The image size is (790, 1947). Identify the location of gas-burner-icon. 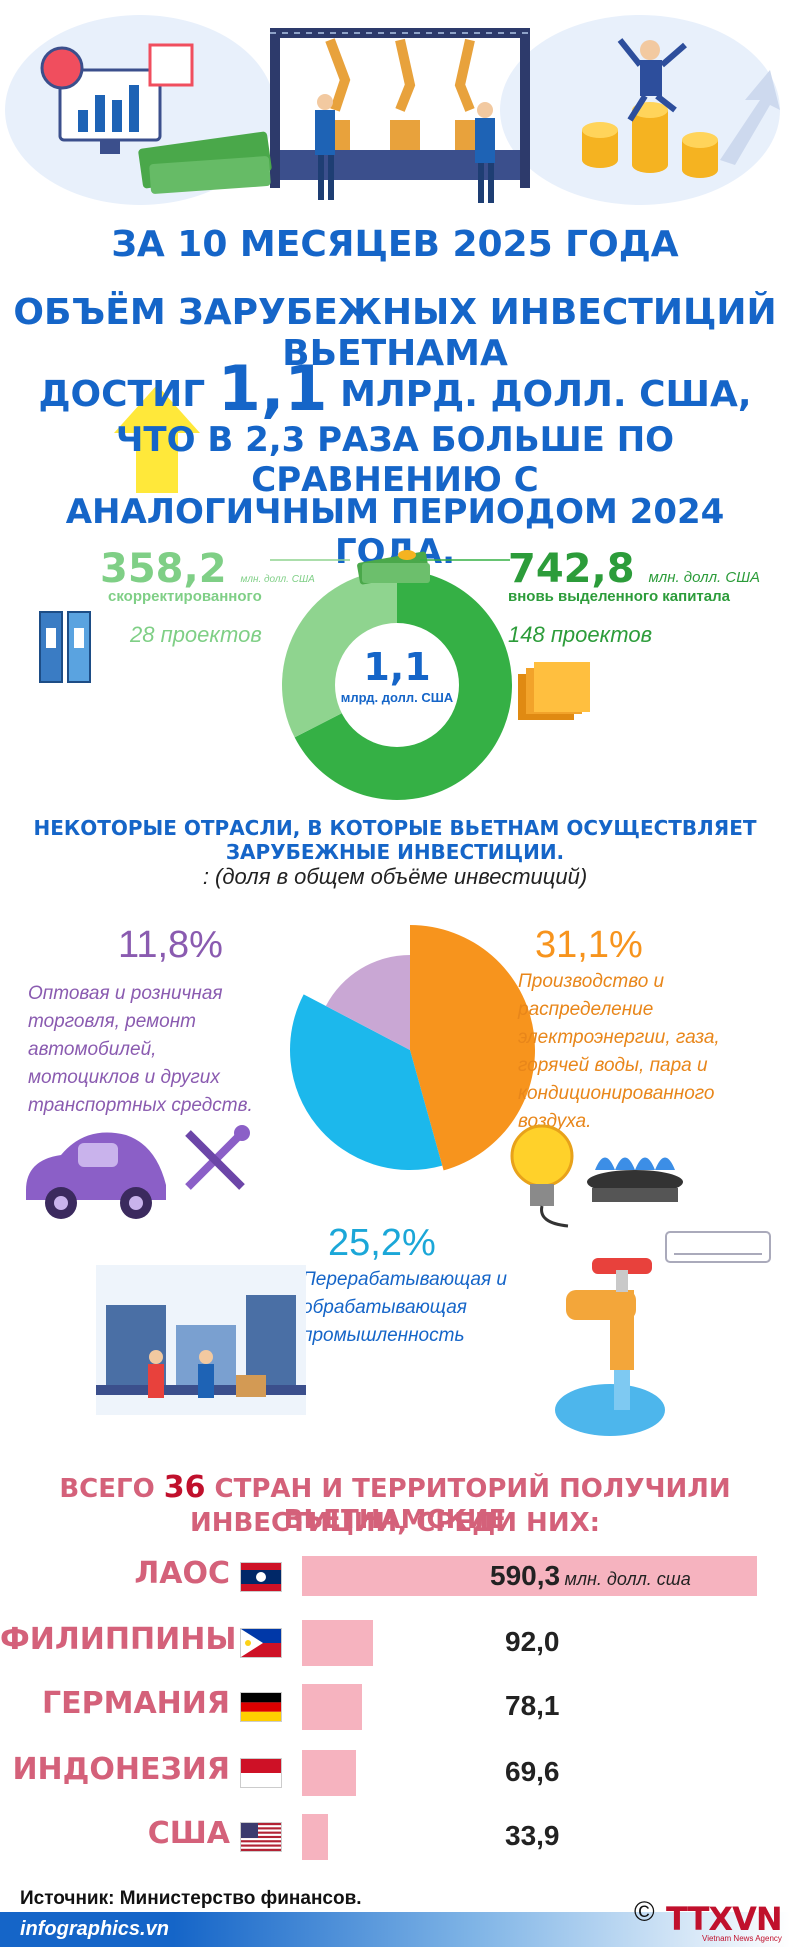
(635, 1179).